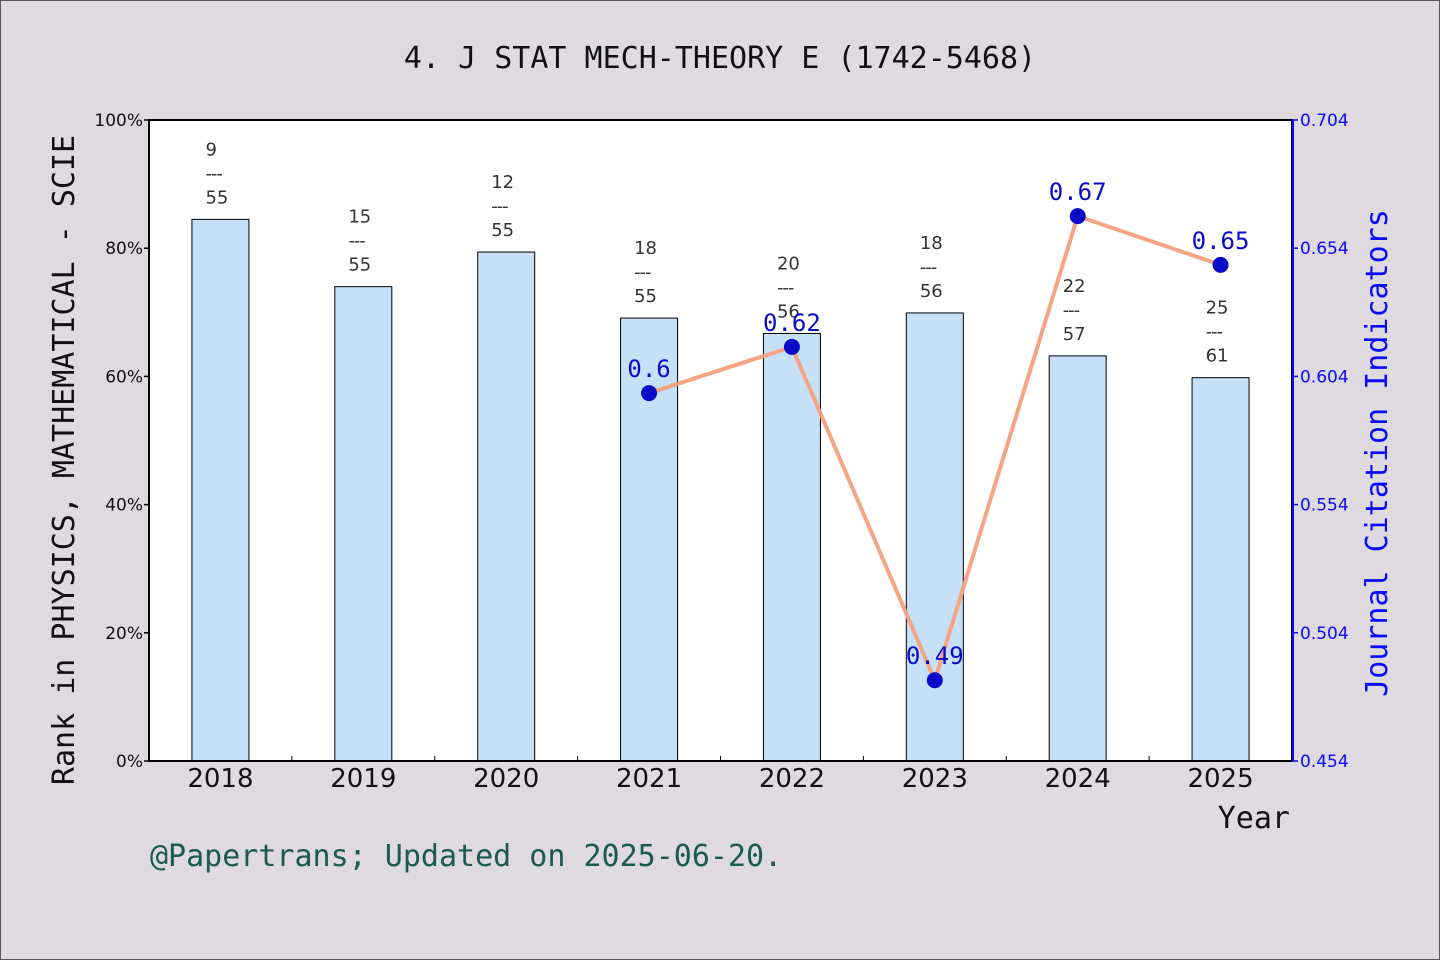 The image size is (1440, 960). I want to click on y-axis-label: Rank in PHYSICS, MATHEMATICAL - SCIE, so click(64, 460).